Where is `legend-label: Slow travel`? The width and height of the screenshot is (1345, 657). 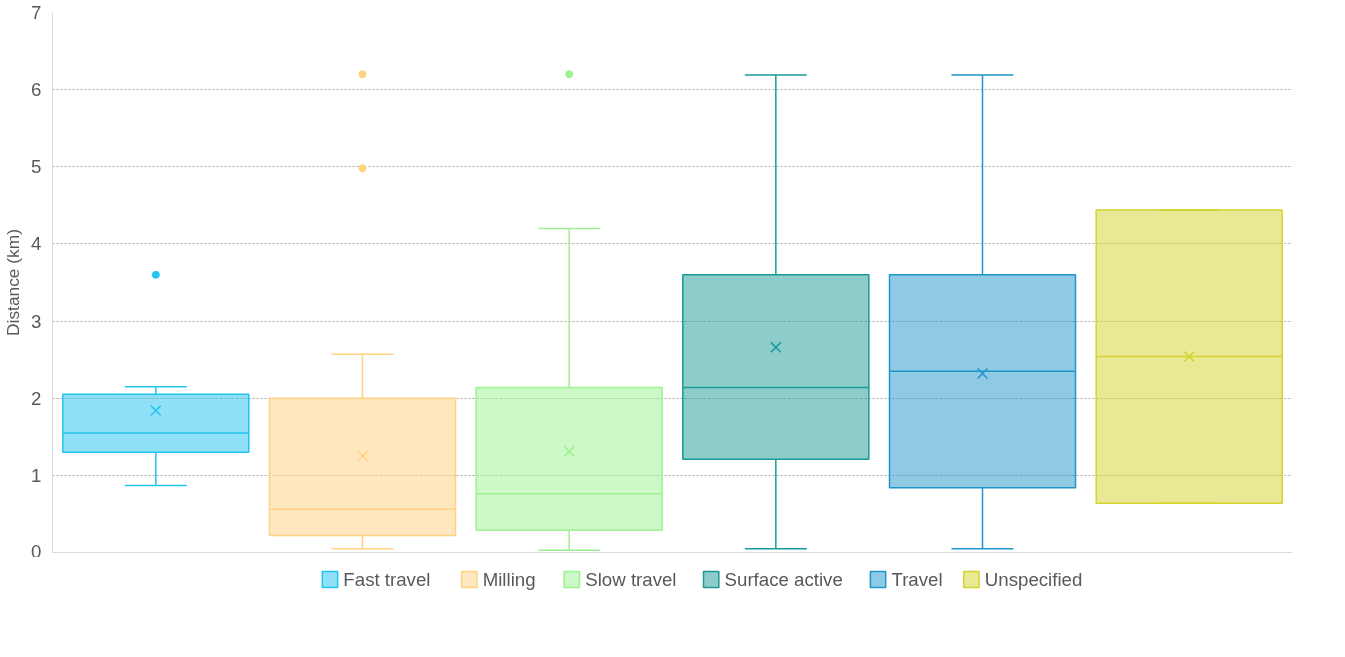 legend-label: Slow travel is located at coordinates (631, 579).